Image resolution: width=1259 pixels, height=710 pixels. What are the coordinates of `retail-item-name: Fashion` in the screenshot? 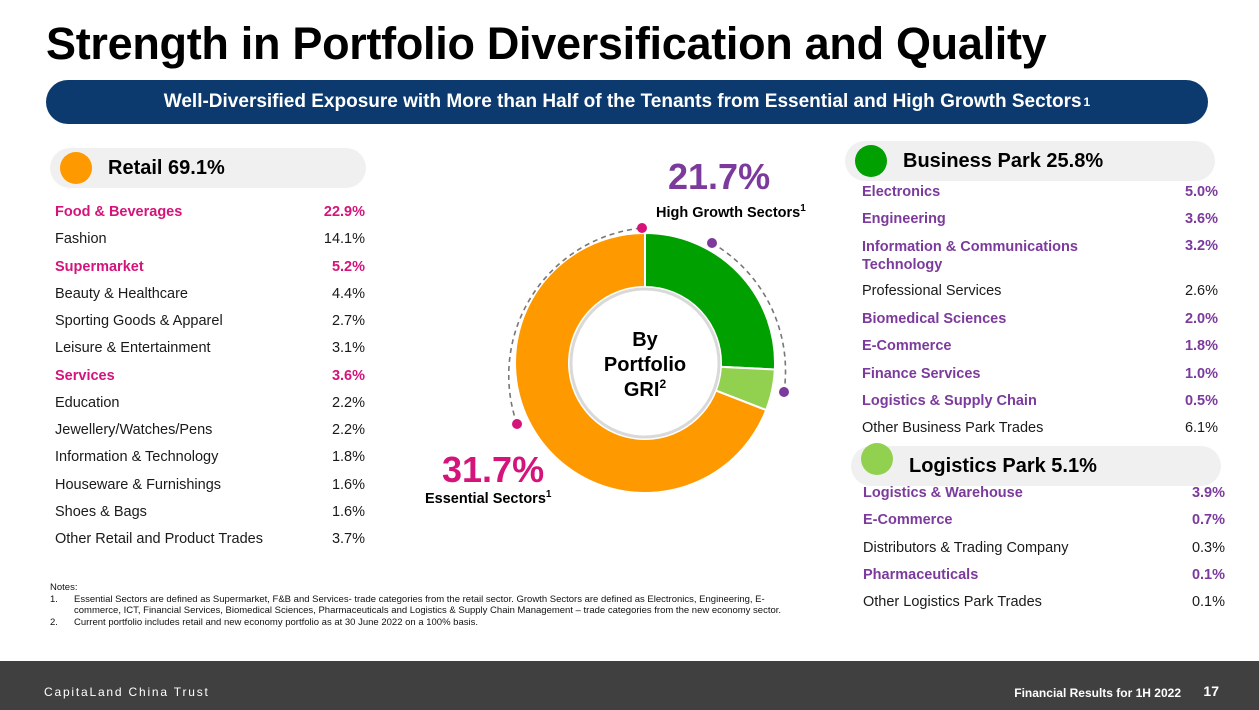 It's located at (81, 239).